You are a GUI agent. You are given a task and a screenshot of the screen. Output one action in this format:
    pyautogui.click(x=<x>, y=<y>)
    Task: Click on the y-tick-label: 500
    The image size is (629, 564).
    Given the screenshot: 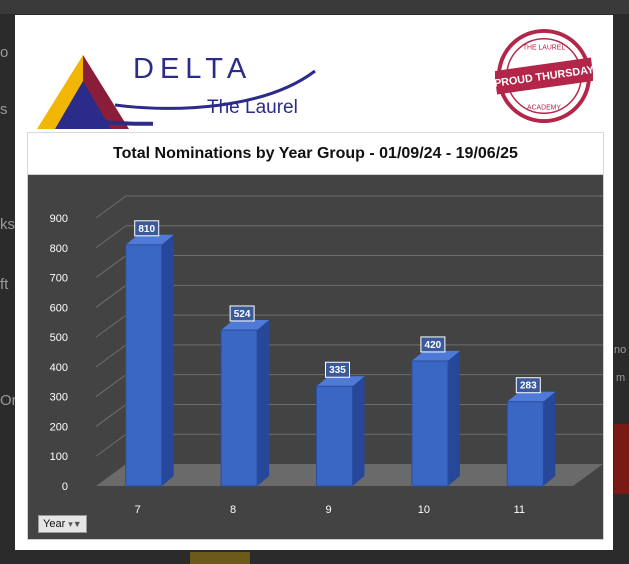 What is the action you would take?
    pyautogui.click(x=59, y=338)
    